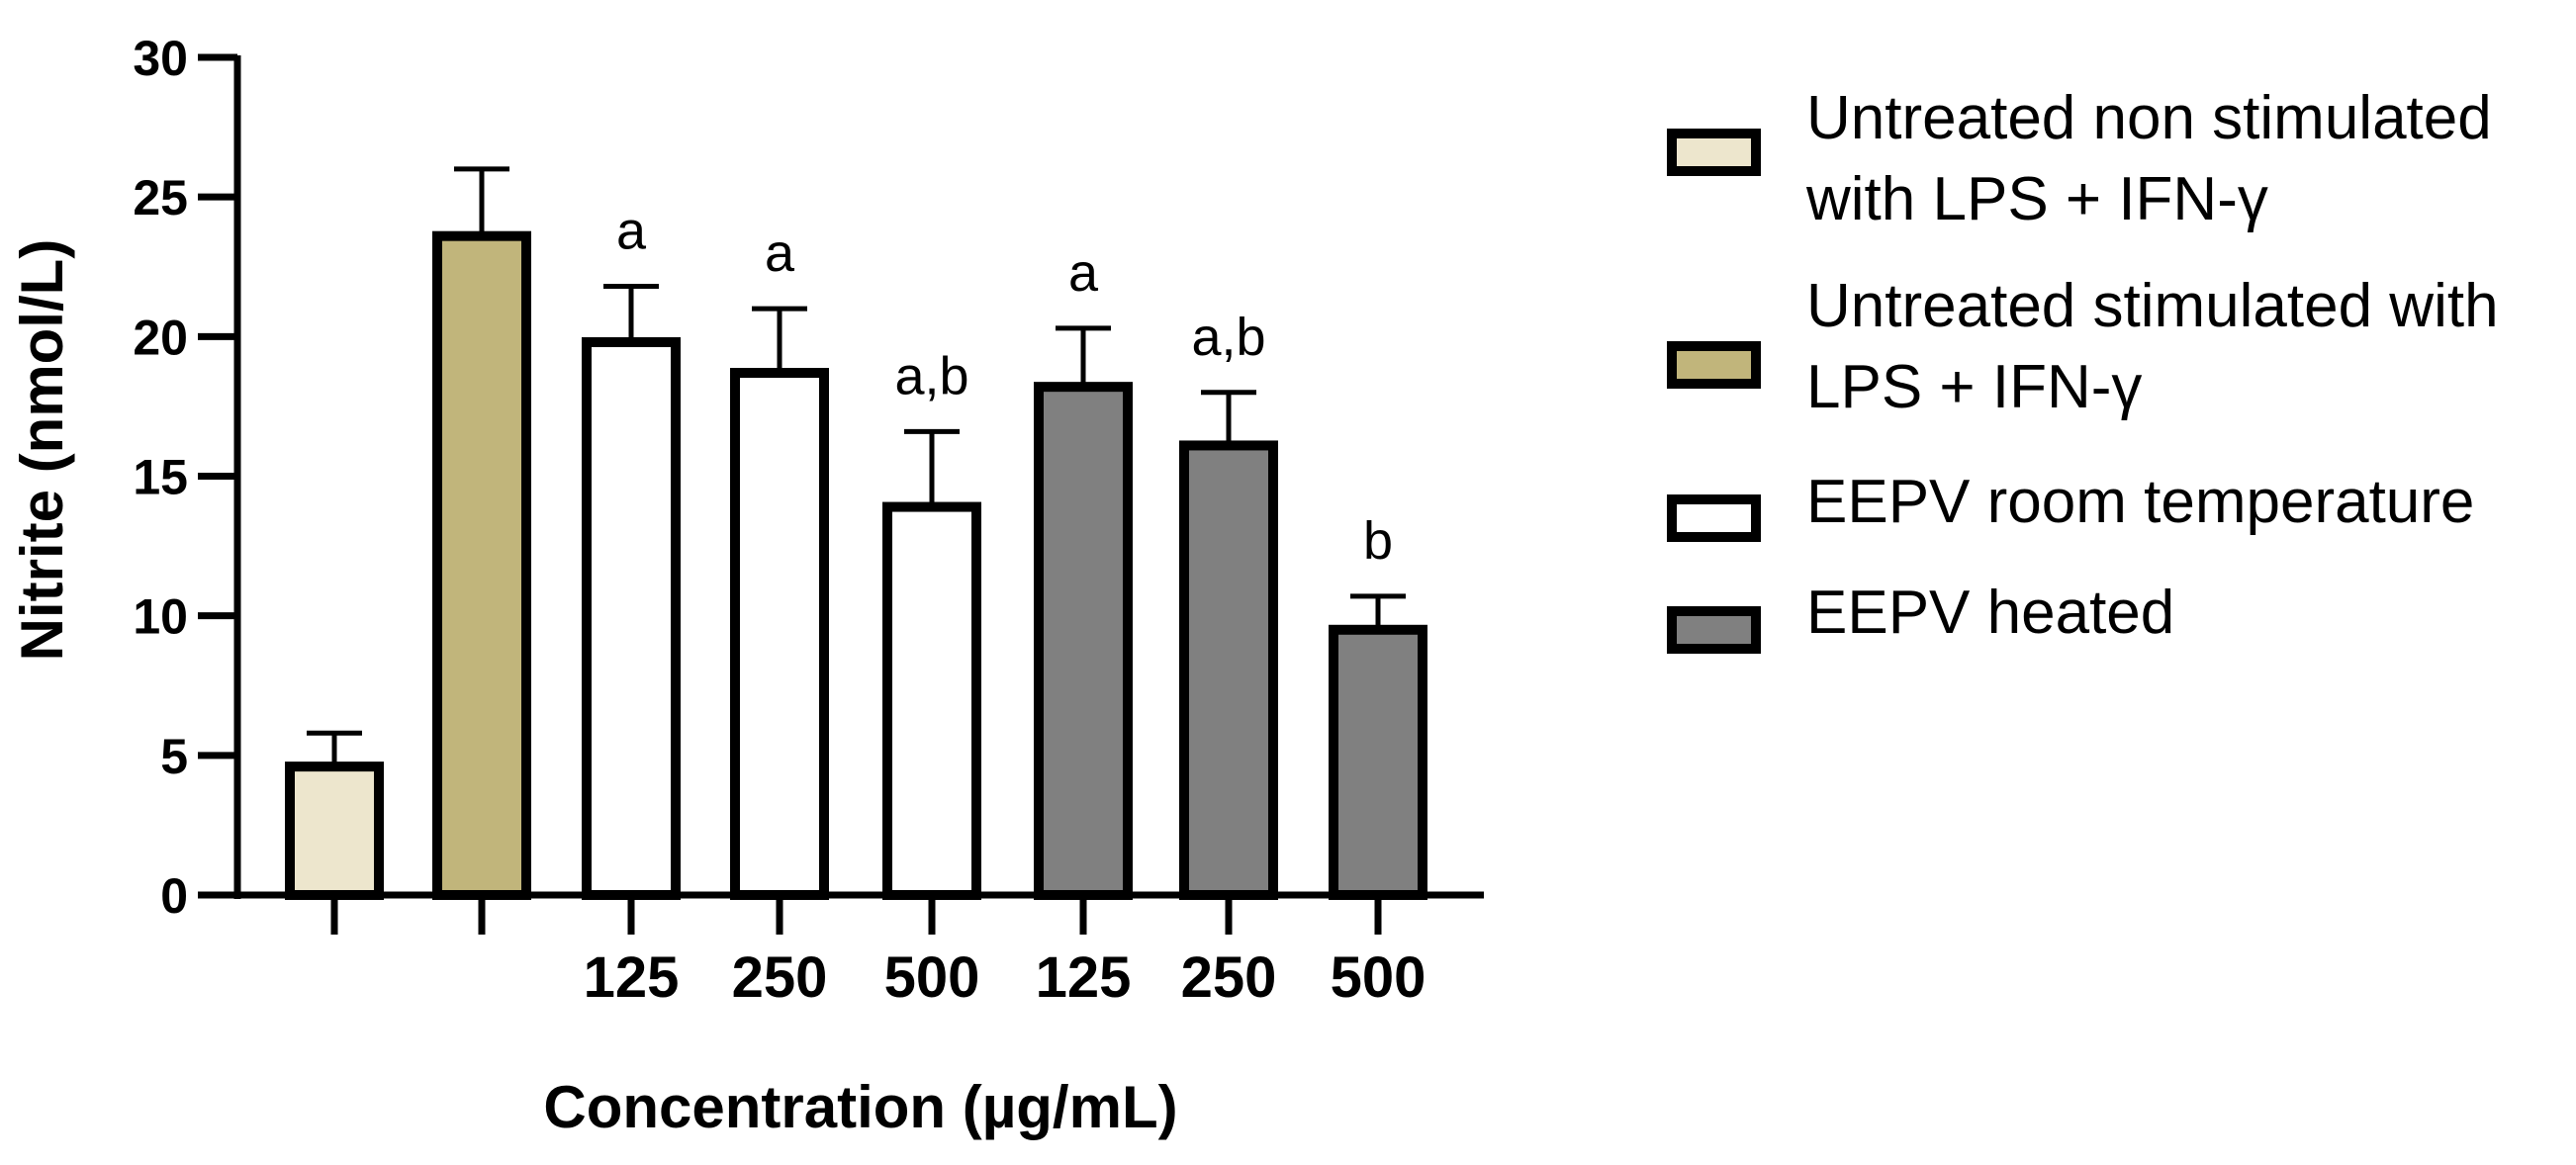 Image resolution: width=2576 pixels, height=1165 pixels. Describe the element at coordinates (160, 337) in the screenshot. I see `y-tick-label: 20` at that location.